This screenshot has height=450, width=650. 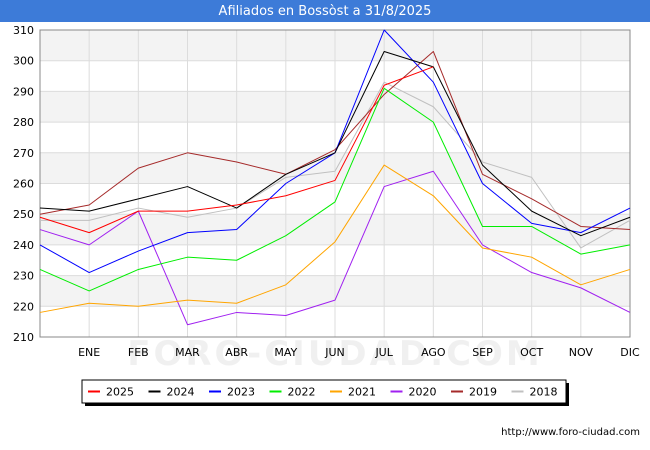 What do you see at coordinates (236, 352) in the screenshot?
I see `x-tick-label: ABR` at bounding box center [236, 352].